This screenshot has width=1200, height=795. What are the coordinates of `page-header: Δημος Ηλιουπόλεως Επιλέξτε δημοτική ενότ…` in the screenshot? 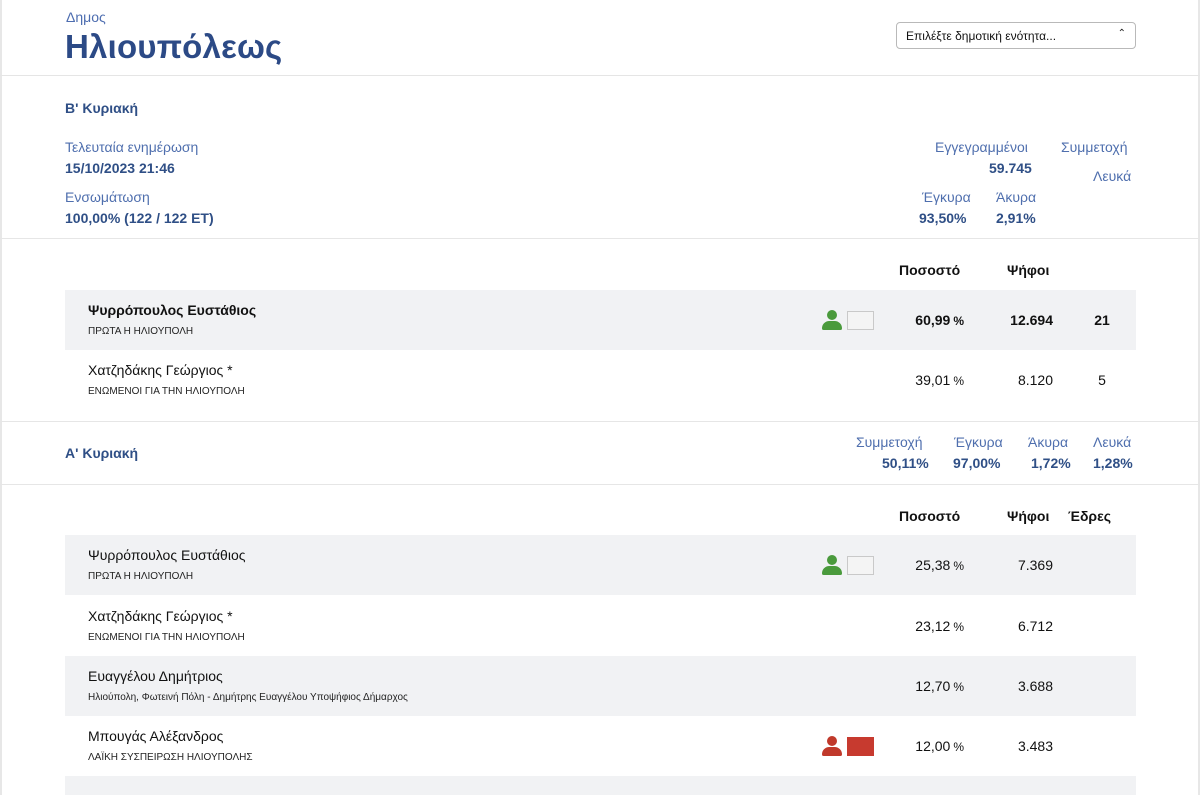 It's located at (600, 38).